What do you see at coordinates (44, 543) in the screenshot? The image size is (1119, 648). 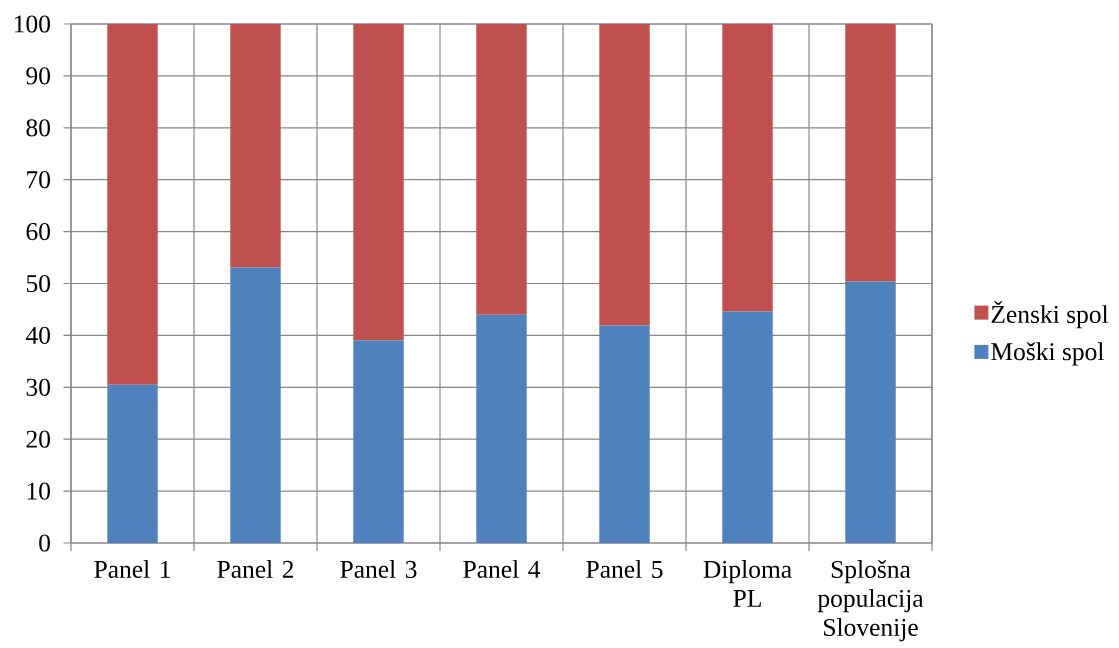 I see `y-tick-label: 0` at bounding box center [44, 543].